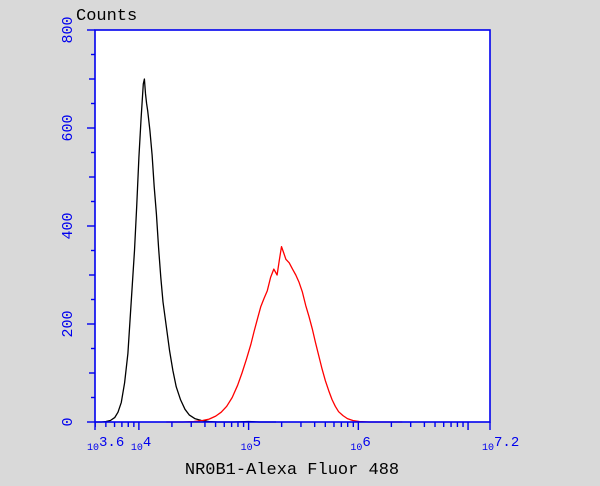  I want to click on x-tick-label: 10⁵, so click(251, 444).